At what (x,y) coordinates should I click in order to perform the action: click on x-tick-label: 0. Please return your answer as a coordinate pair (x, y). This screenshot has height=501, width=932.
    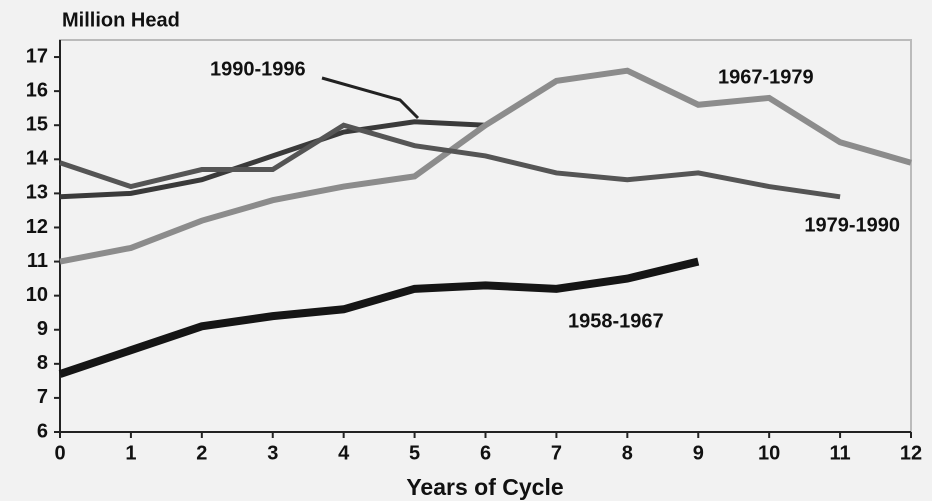
    Looking at the image, I should click on (59, 453).